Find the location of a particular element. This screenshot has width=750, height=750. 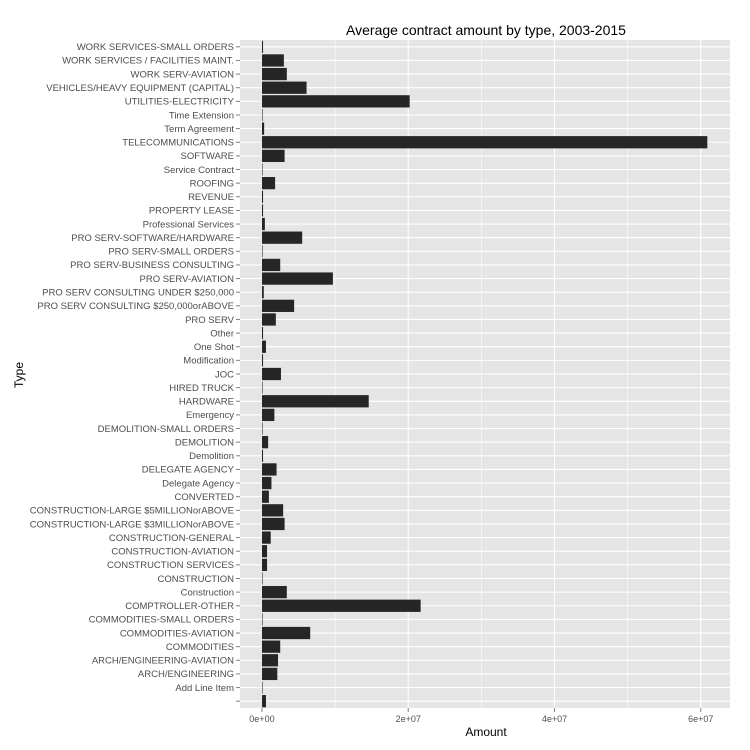

category-label: WORK SERV-AVIATION is located at coordinates (183, 74).